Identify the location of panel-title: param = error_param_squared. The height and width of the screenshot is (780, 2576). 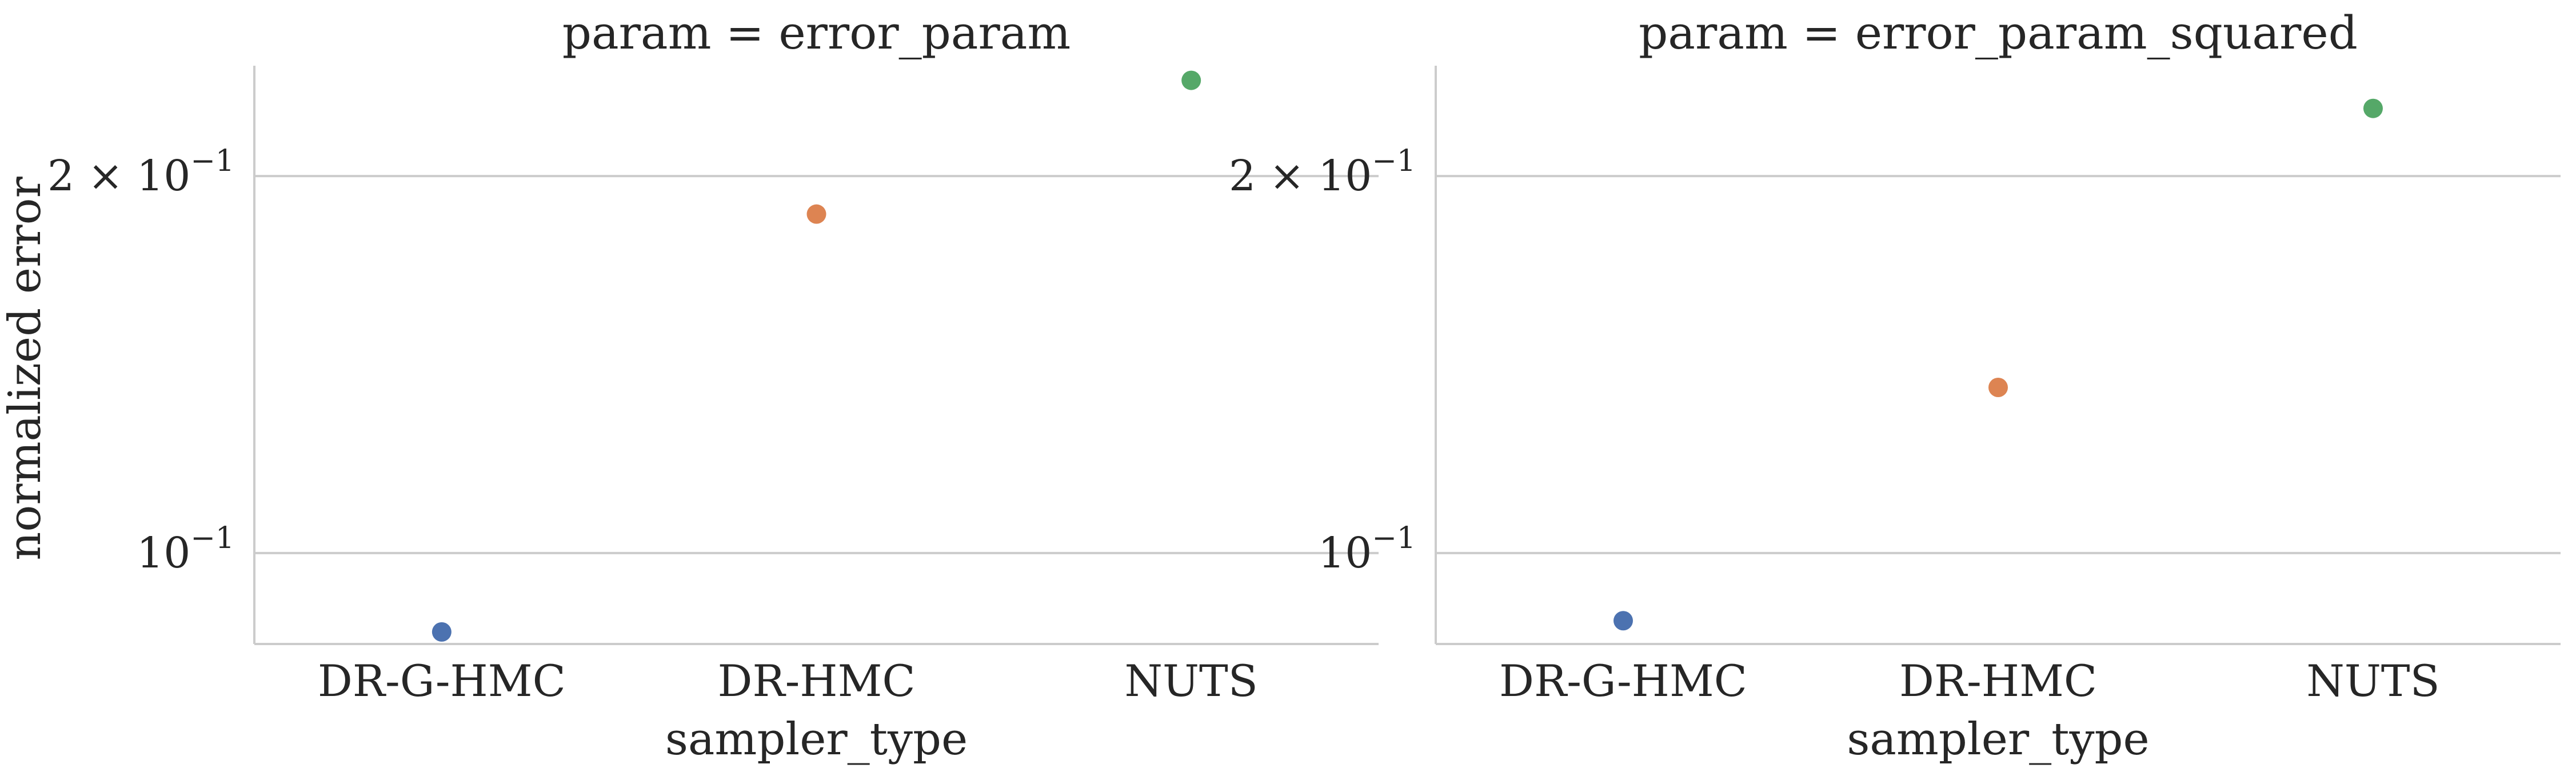
(1998, 32).